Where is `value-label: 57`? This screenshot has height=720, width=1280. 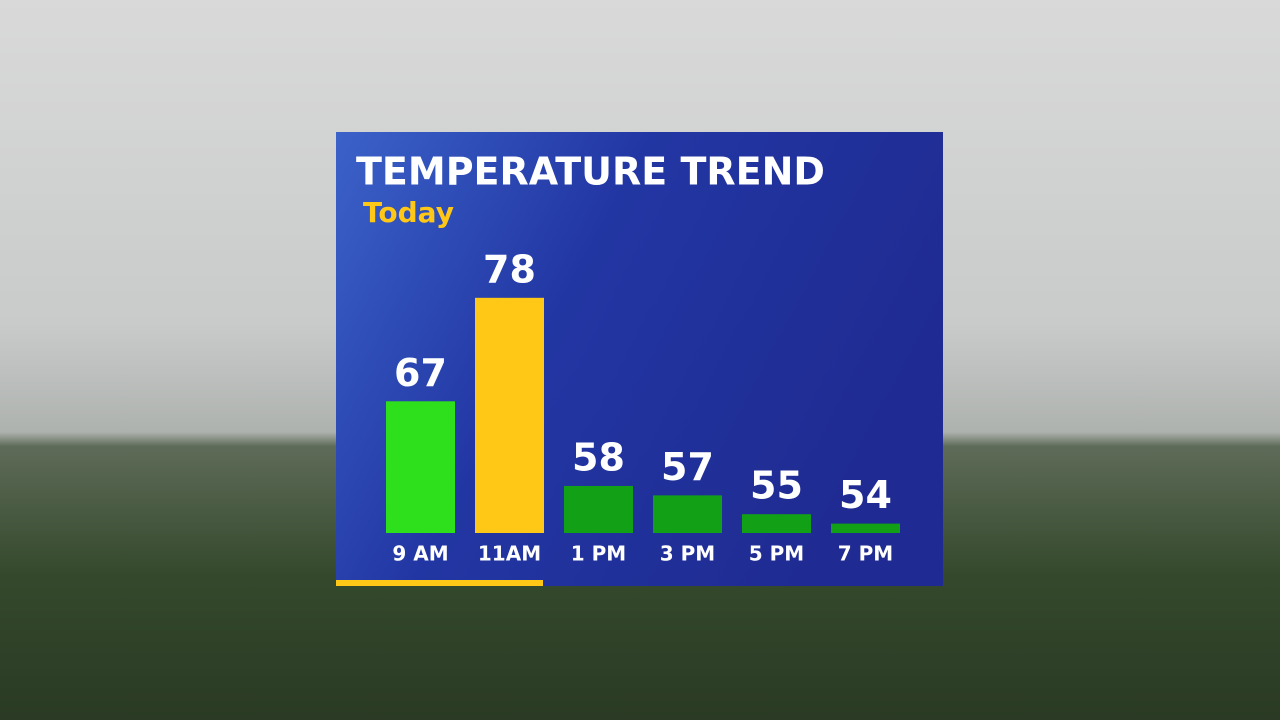 value-label: 57 is located at coordinates (687, 467).